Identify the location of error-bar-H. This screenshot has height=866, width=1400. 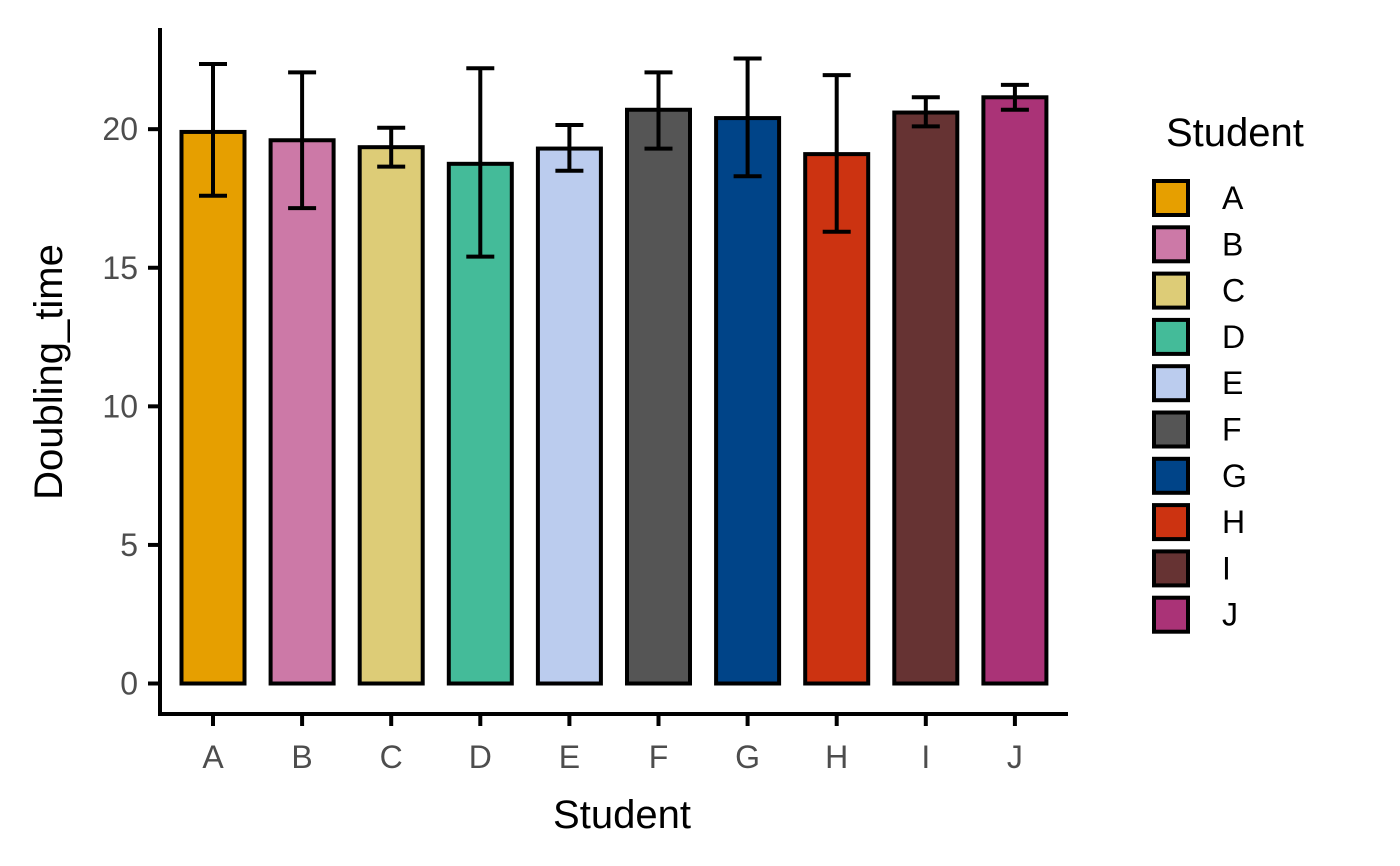
(836, 153).